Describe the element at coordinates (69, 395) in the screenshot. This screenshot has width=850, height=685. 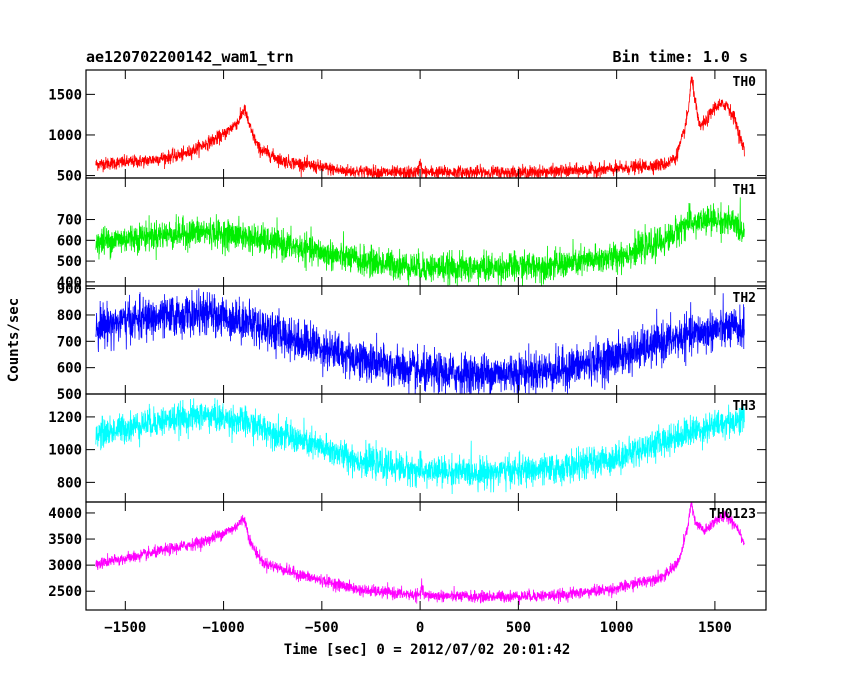
I see `y-tick-label-th2: 500` at that location.